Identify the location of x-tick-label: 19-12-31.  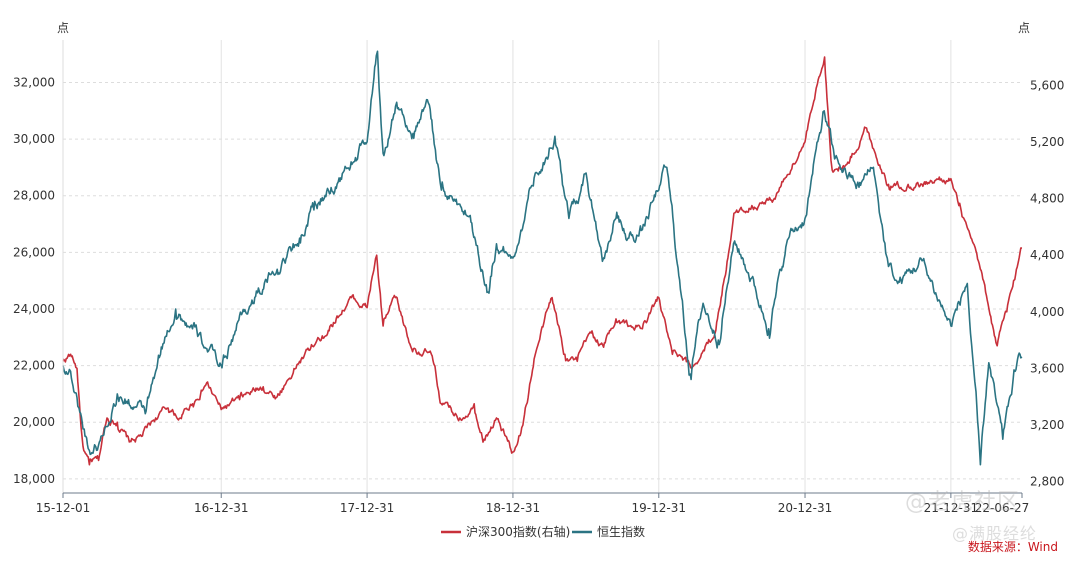
(659, 508).